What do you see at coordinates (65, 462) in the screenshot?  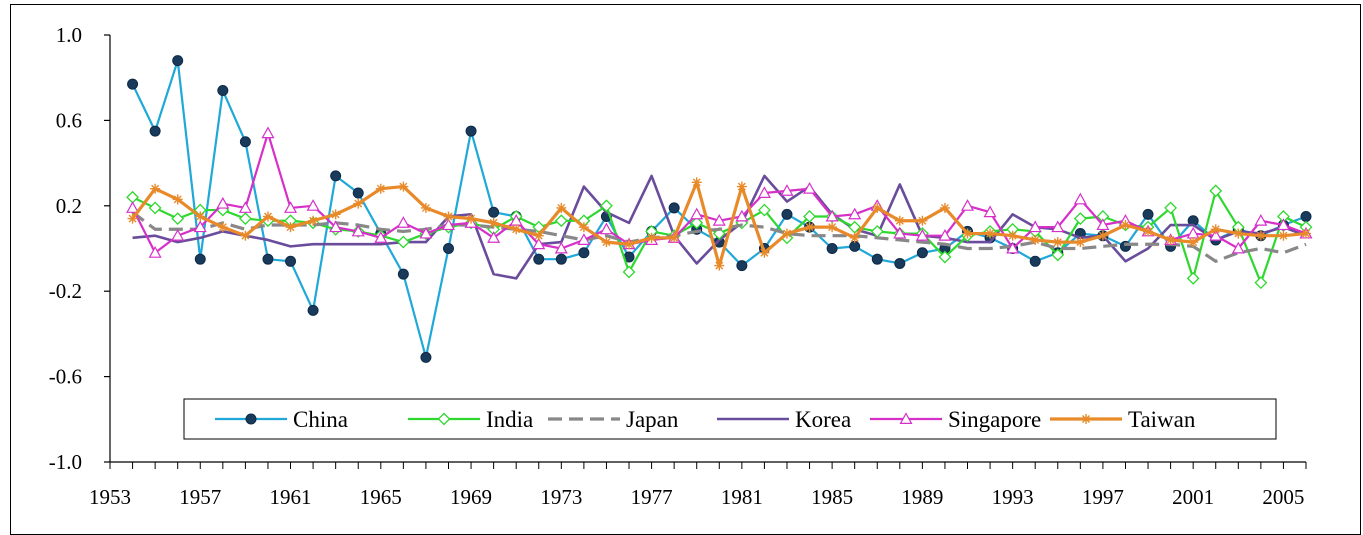 I see `y-tick-label: -1.0` at bounding box center [65, 462].